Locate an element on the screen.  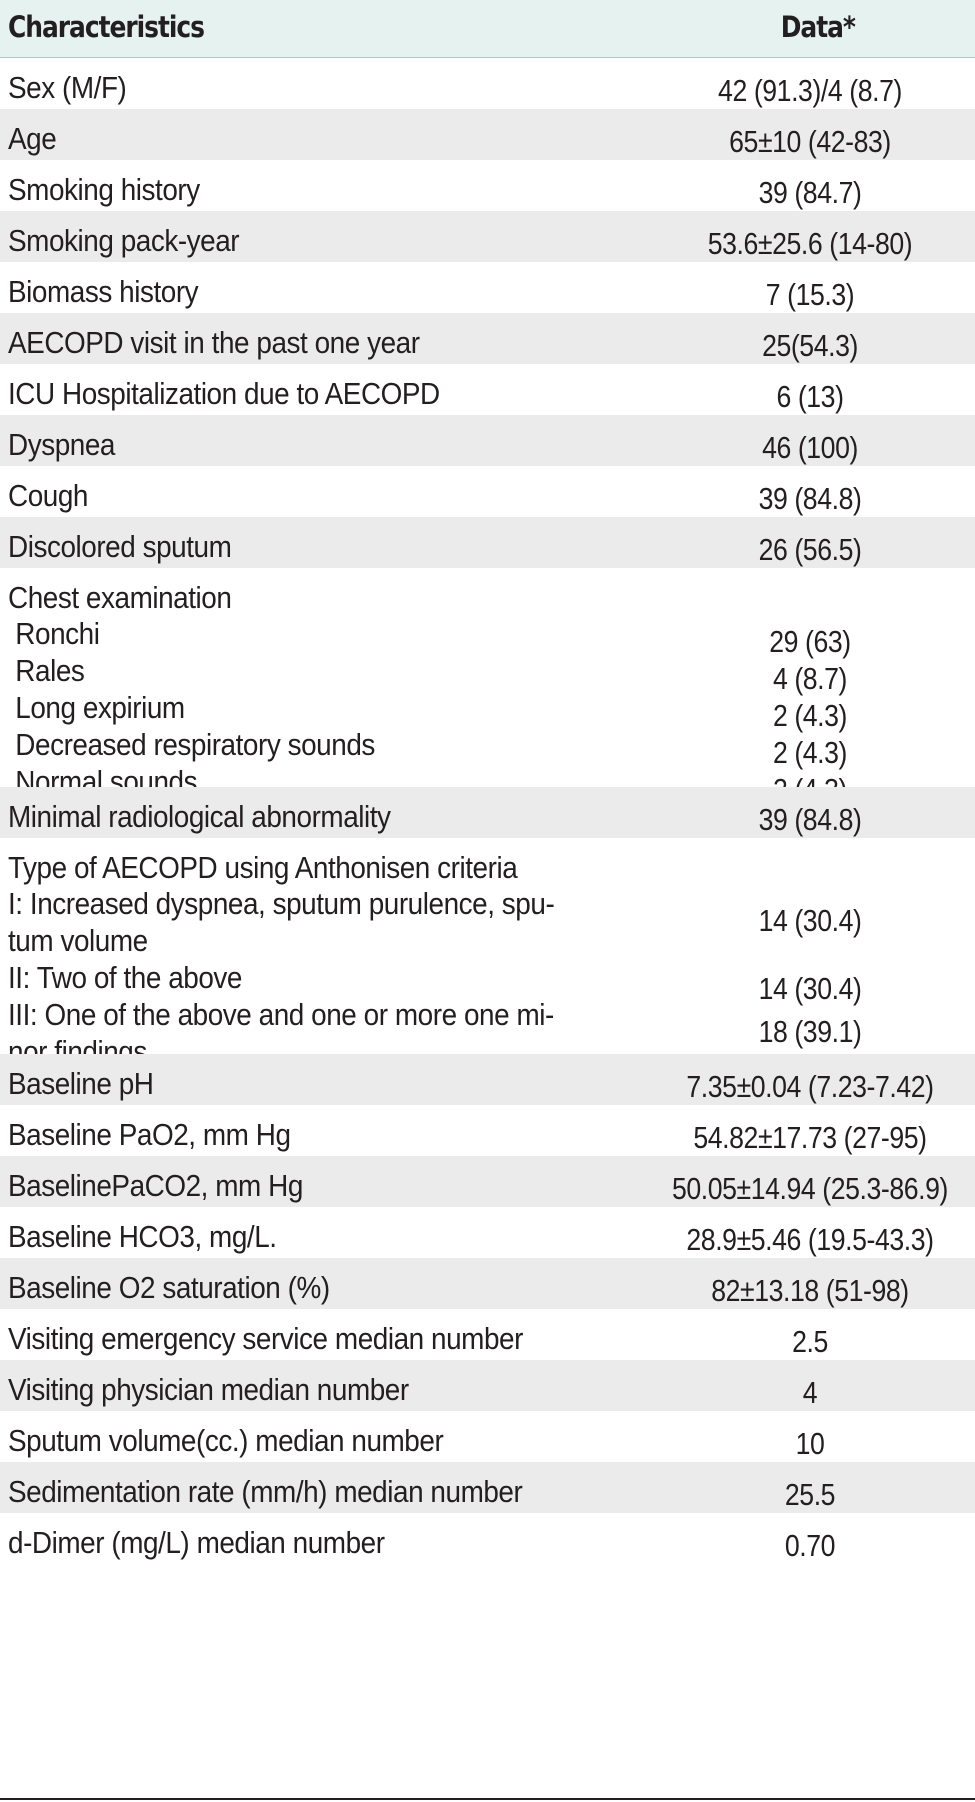
row-value: 50.05±14.94 (25.3-86.9) is located at coordinates (809, 1188).